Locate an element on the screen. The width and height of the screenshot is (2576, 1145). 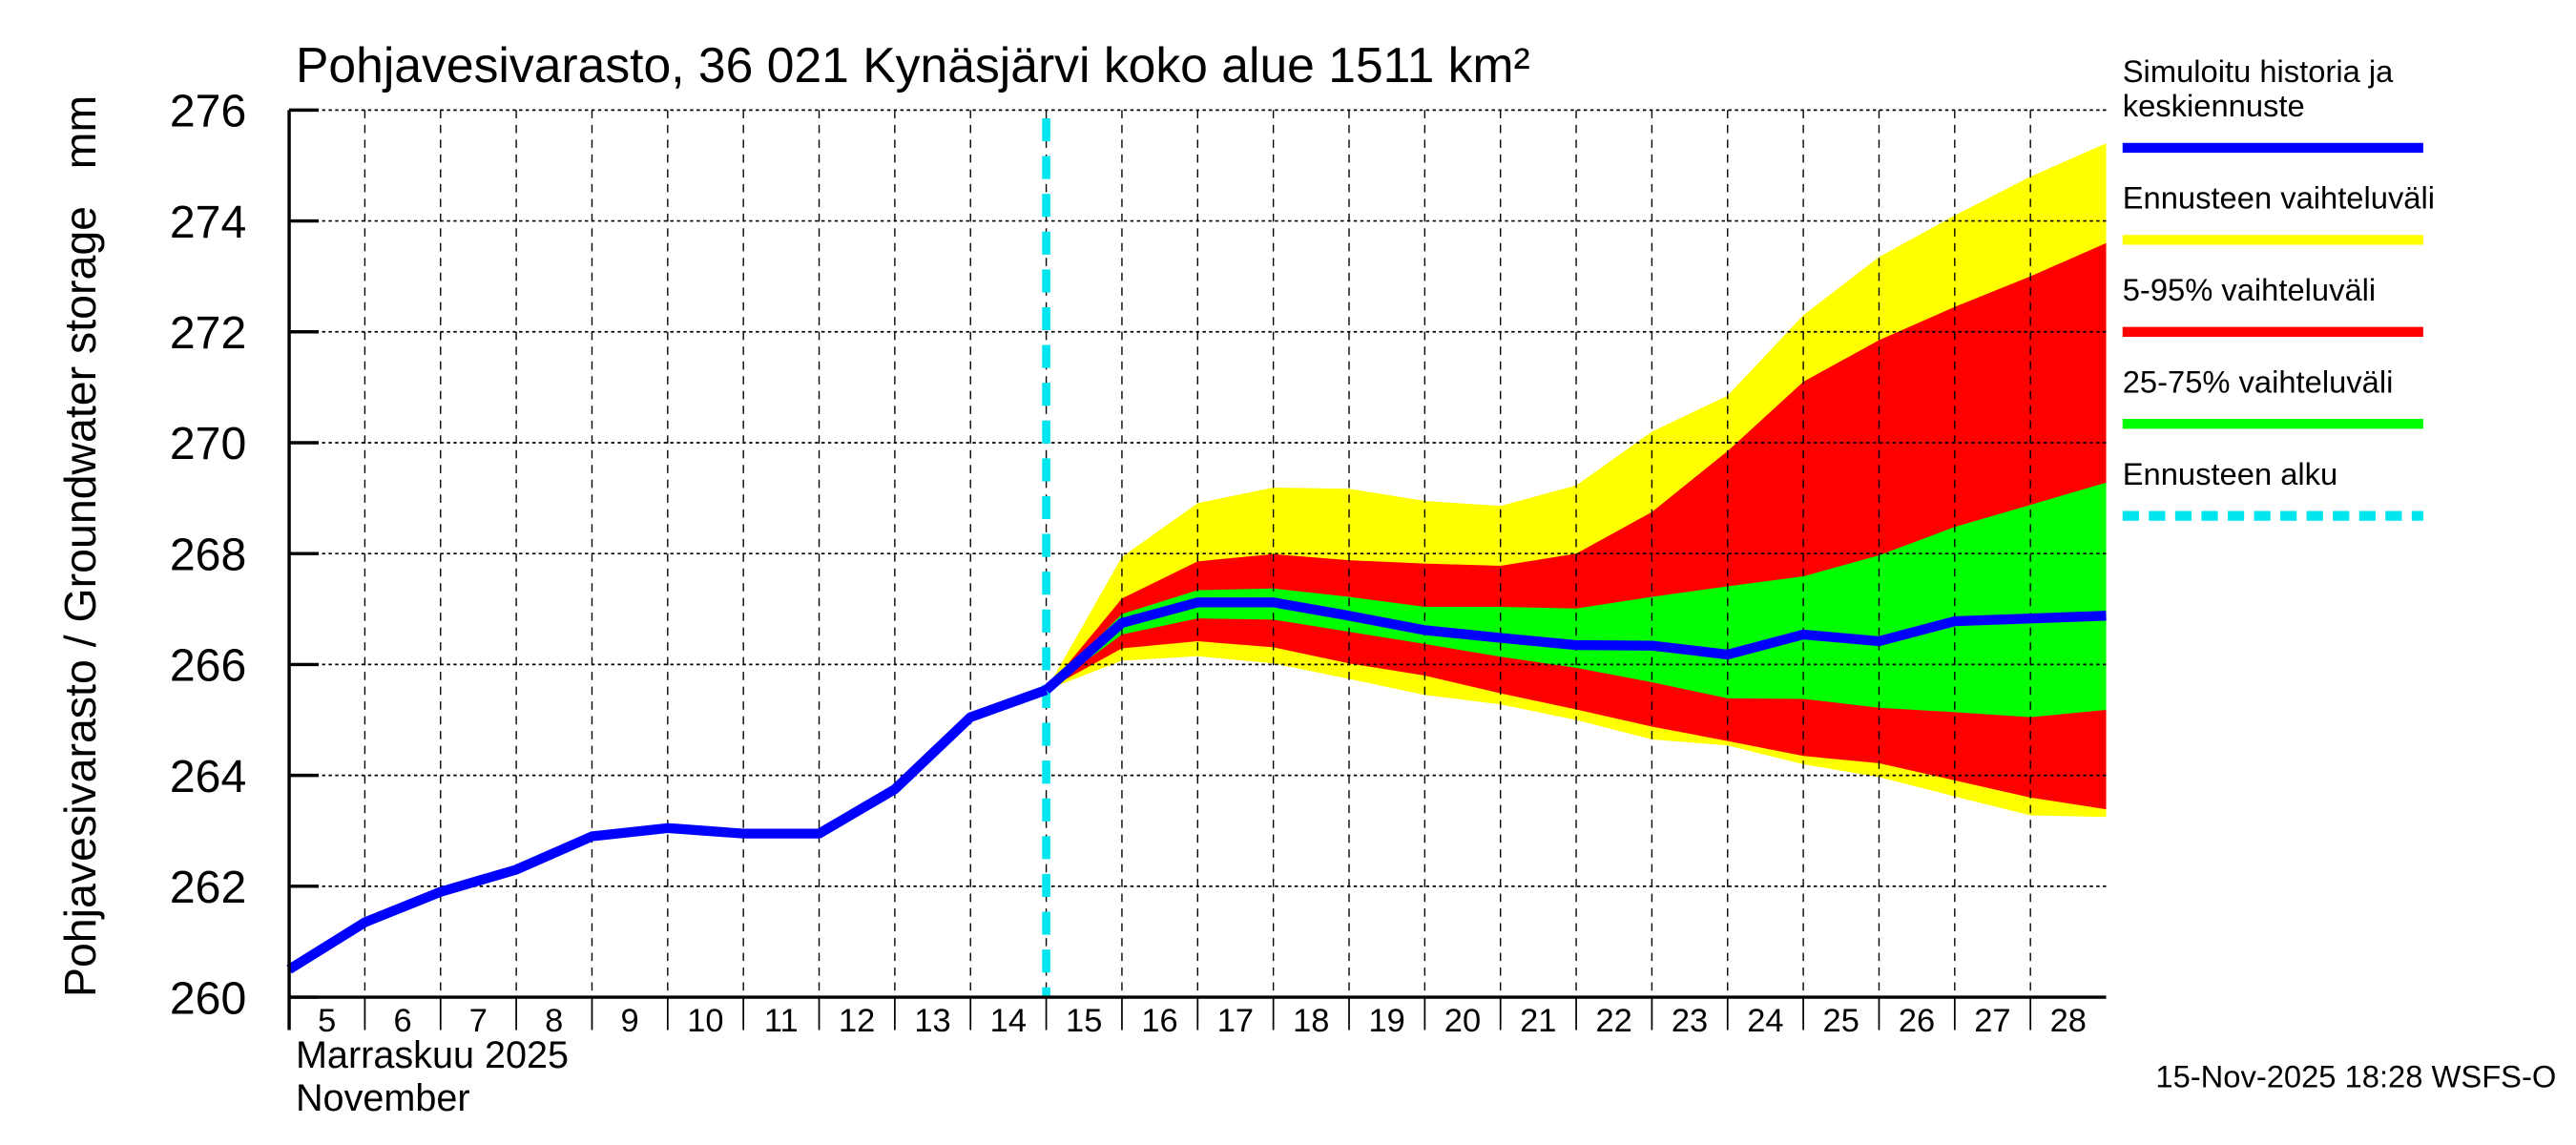
x-tick-label-17: 17 is located at coordinates (1235, 1021).